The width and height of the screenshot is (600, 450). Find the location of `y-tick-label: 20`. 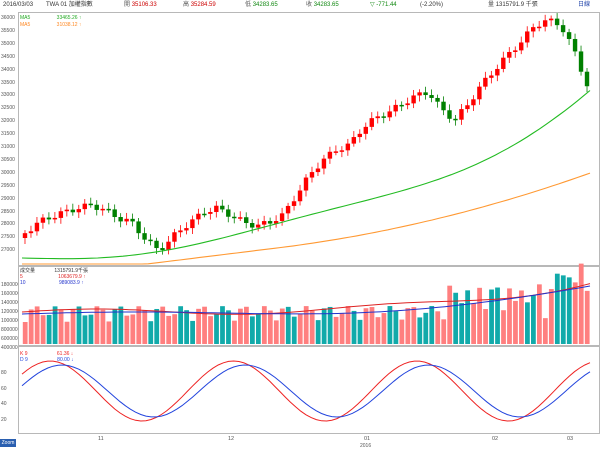

y-tick-label: 20 is located at coordinates (4, 419).